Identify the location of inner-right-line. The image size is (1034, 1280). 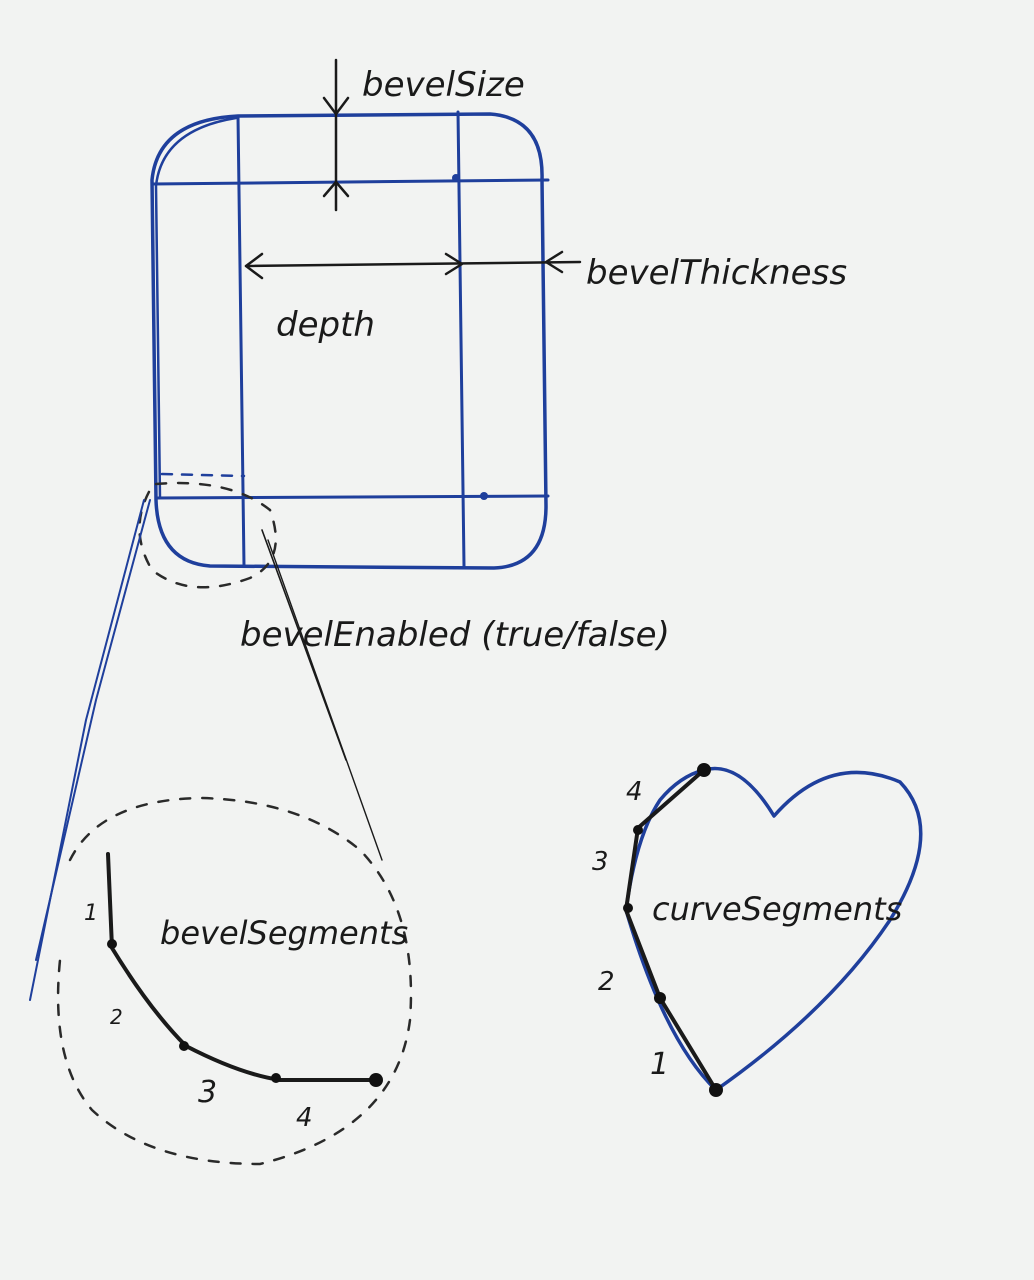
(461, 339).